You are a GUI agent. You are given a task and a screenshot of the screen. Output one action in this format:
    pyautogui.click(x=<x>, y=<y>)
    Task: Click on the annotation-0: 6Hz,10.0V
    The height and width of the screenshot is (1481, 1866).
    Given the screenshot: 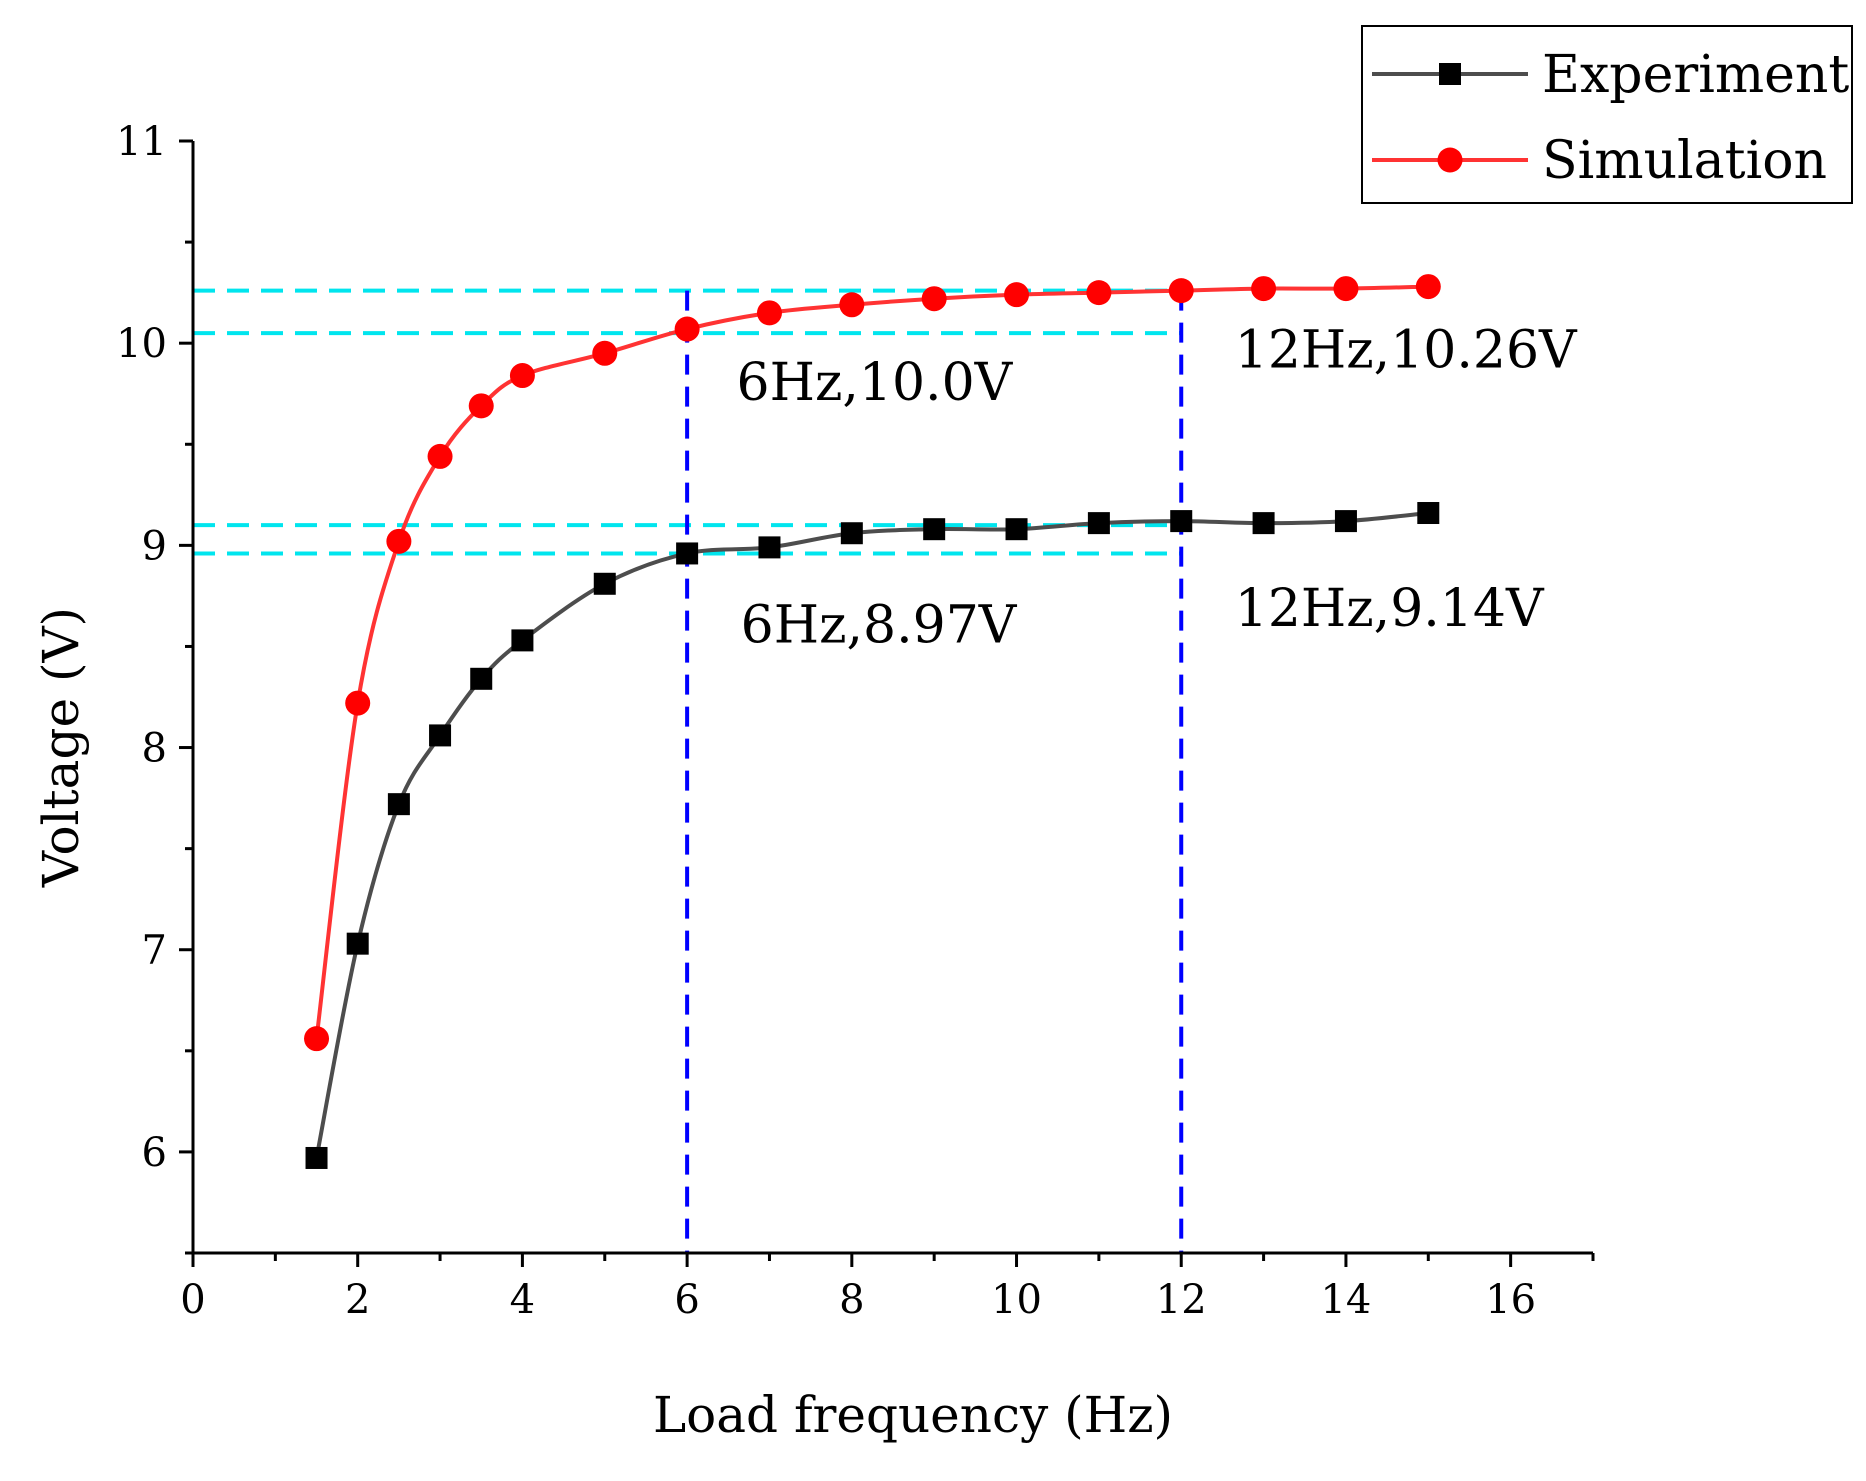 What is the action you would take?
    pyautogui.click(x=875, y=383)
    